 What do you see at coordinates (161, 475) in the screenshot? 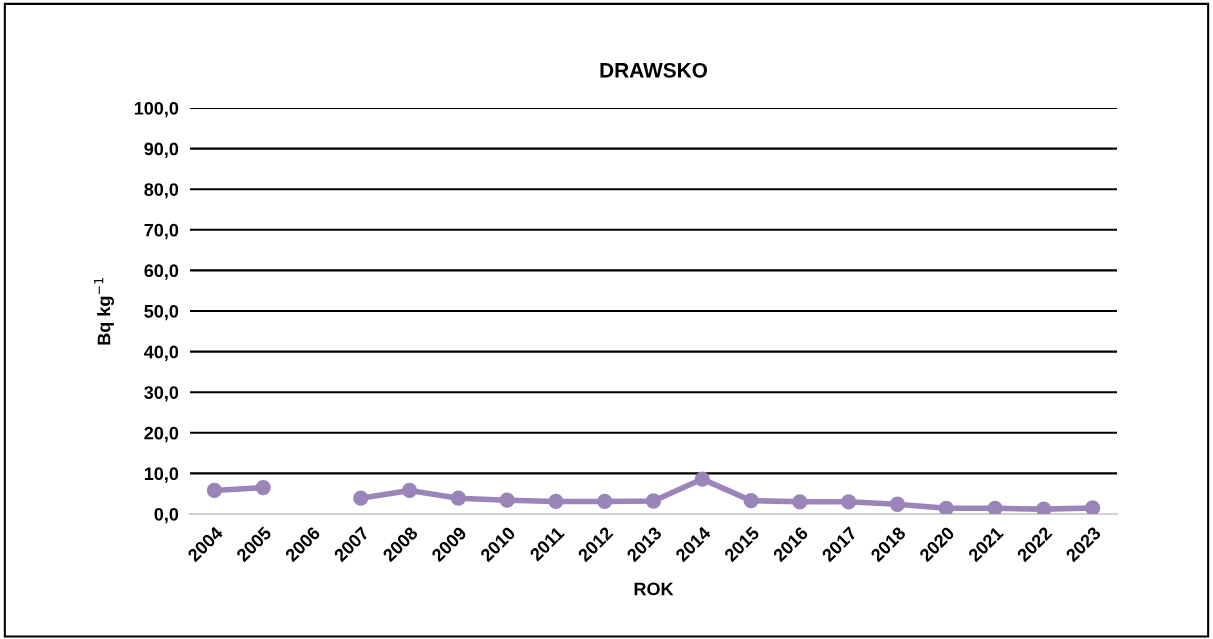
I see `y-tick-label: 10,0` at bounding box center [161, 475].